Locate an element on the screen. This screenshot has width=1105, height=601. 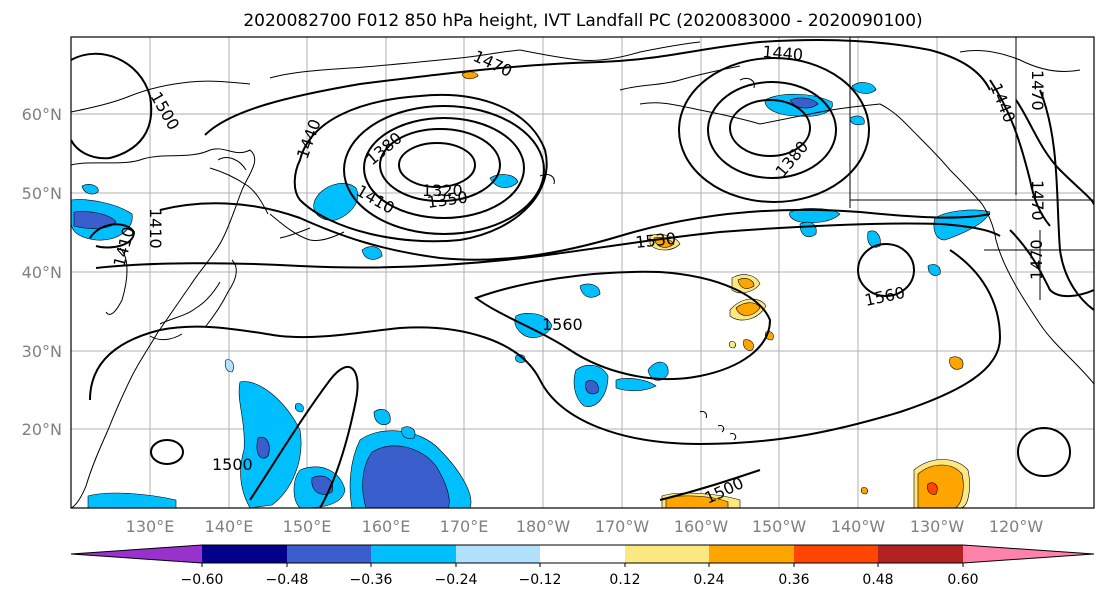
colorbar-tick-label: 0.60 is located at coordinates (962, 580).